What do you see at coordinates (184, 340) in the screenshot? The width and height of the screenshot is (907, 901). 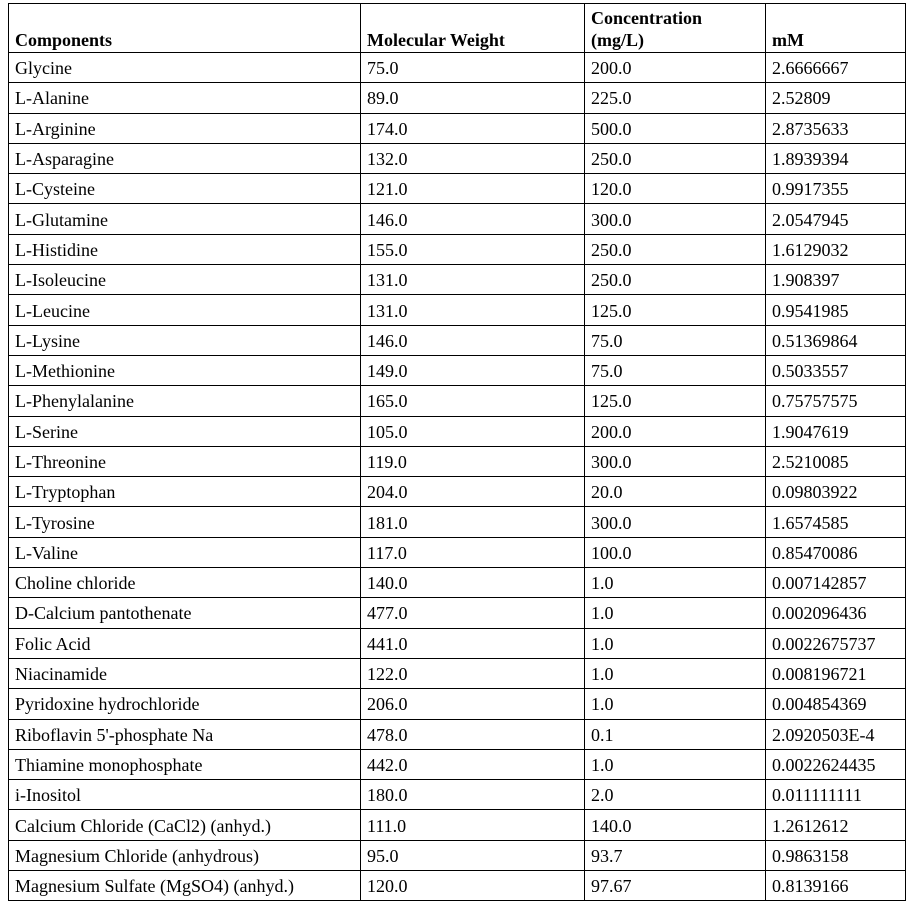 I see `component-cell: L-Lysine` at bounding box center [184, 340].